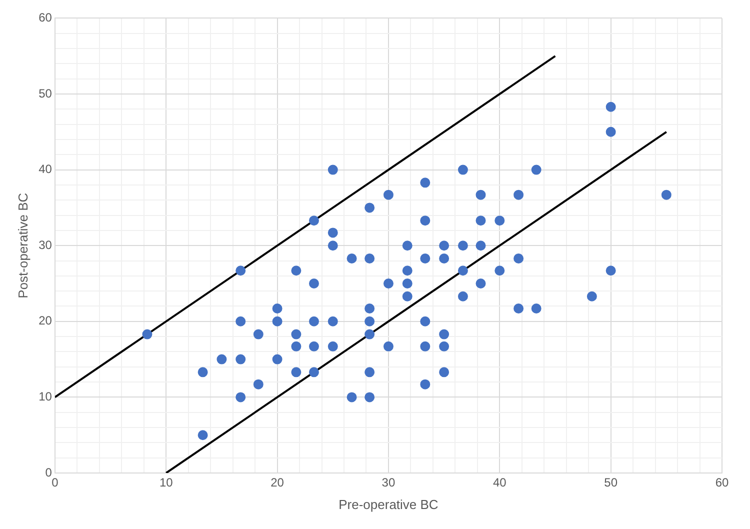 This screenshot has width=750, height=529. What do you see at coordinates (45, 93) in the screenshot?
I see `y-tick-label: 50` at bounding box center [45, 93].